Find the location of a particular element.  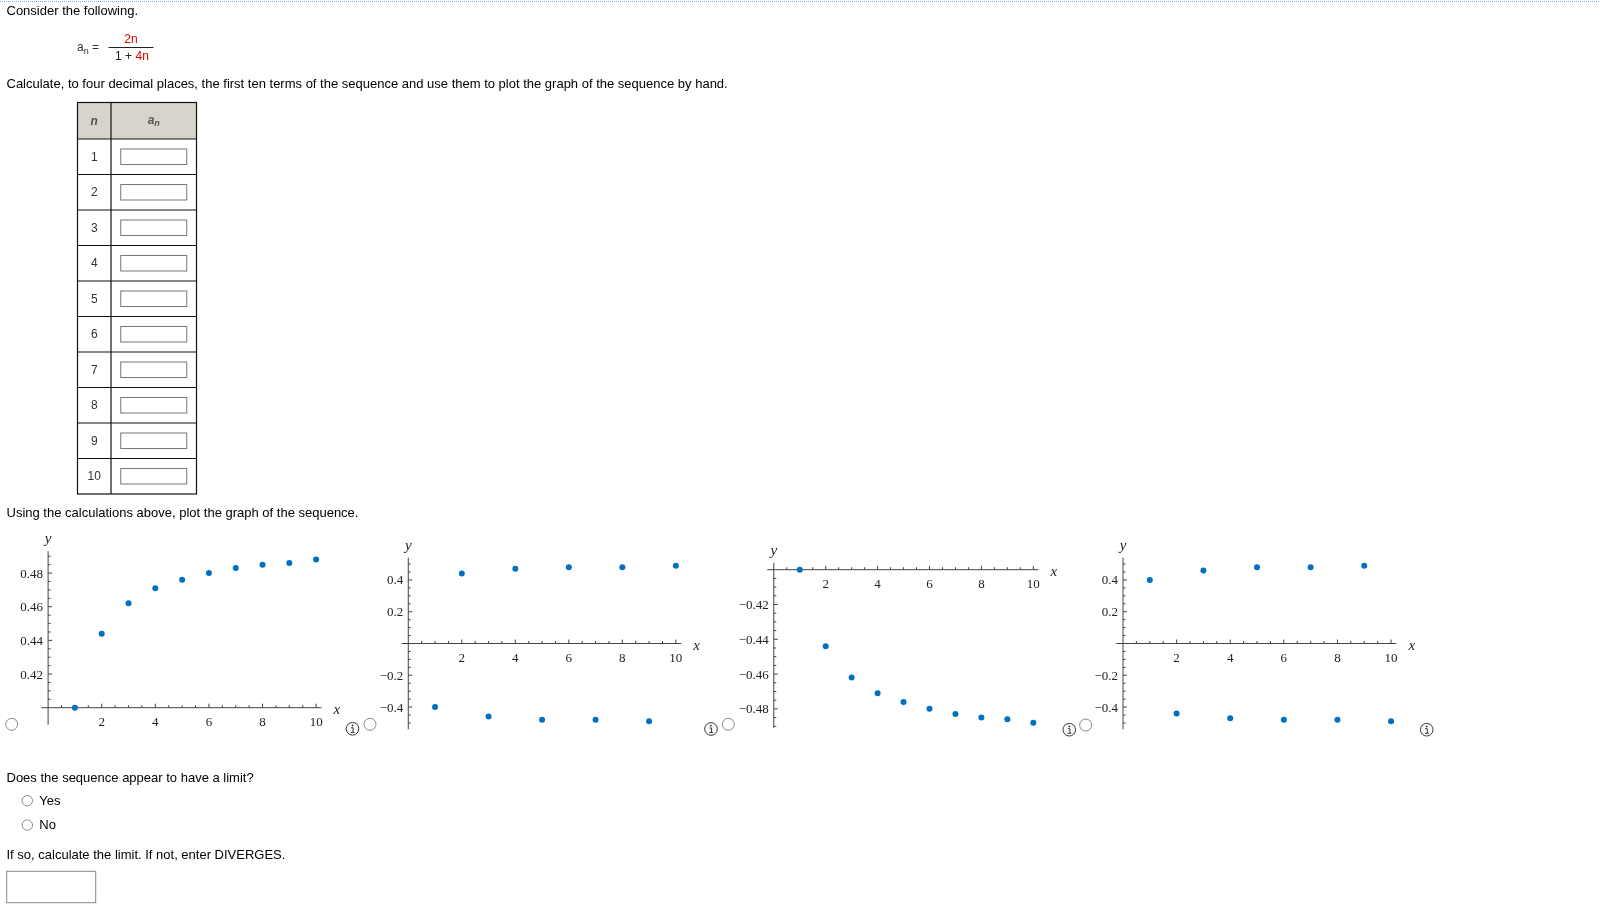

y-tick-label: 0.46 is located at coordinates (32, 607).